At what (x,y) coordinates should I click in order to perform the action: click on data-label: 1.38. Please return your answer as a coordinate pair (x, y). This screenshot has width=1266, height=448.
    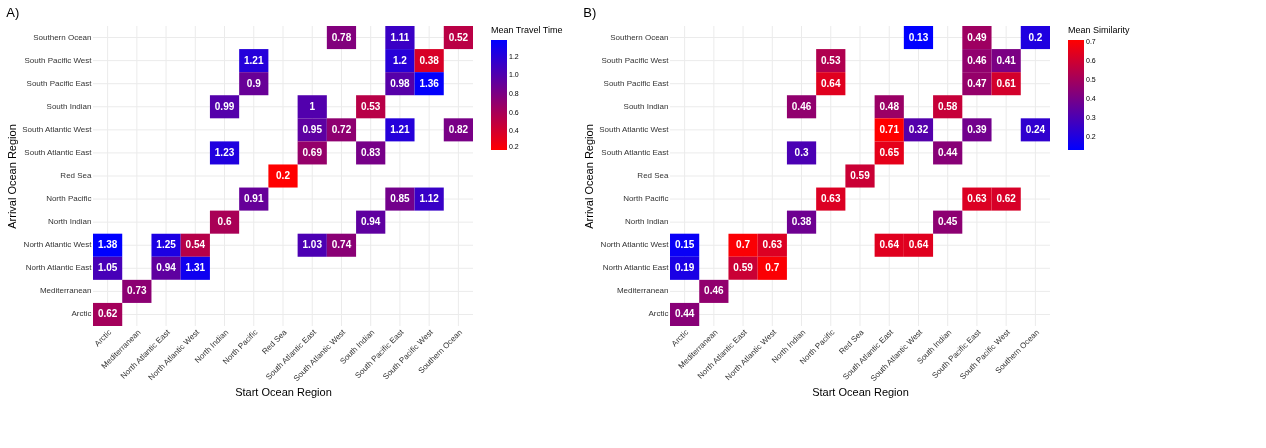
    Looking at the image, I should click on (107, 245).